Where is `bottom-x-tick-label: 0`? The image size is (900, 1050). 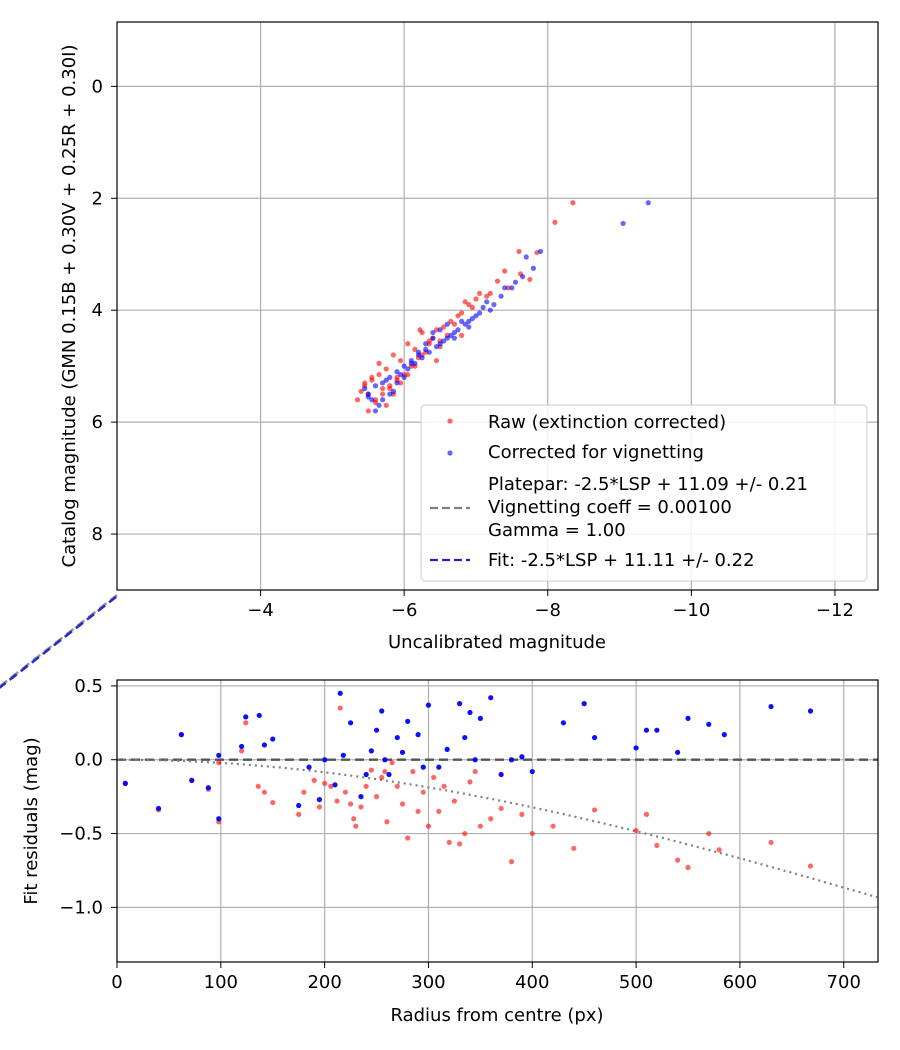 bottom-x-tick-label: 0 is located at coordinates (116, 982).